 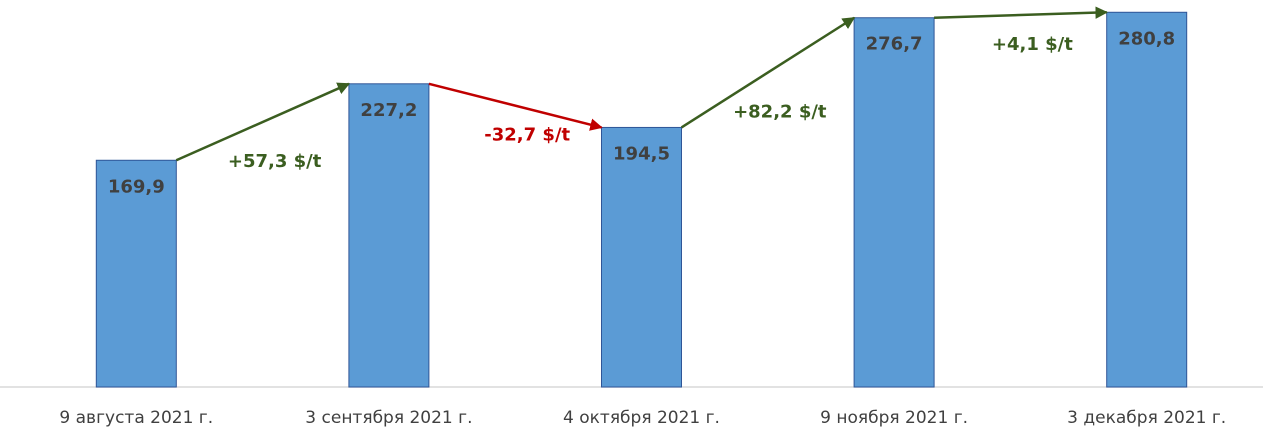 I want to click on x-tick-label: 9 августа 2021 г., so click(x=136, y=418).